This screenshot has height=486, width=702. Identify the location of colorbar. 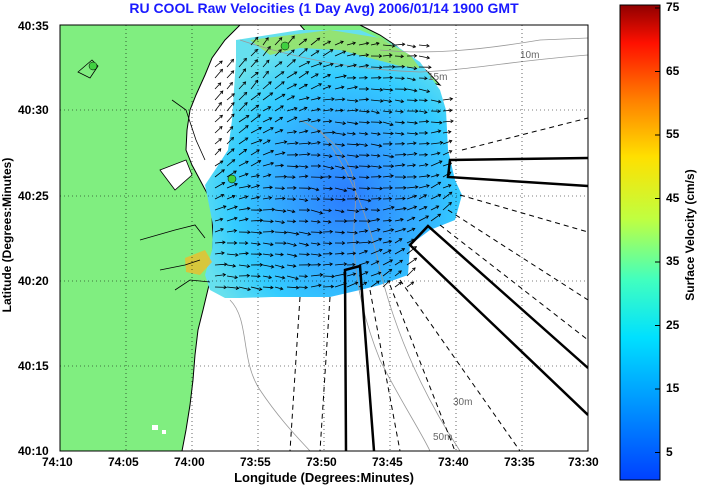
(640, 242).